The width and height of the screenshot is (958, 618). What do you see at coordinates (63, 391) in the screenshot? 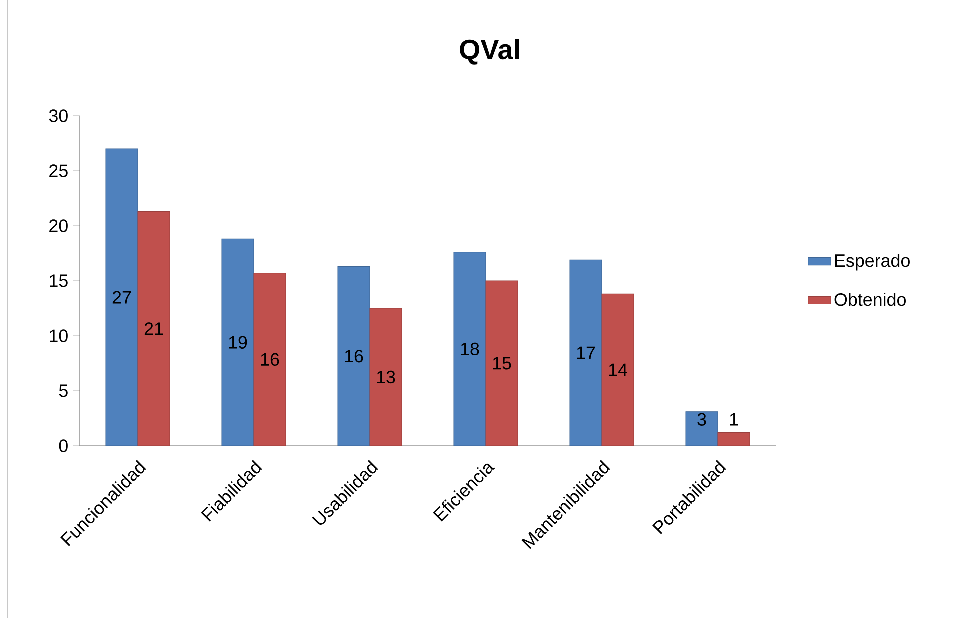
I see `y-tick-label: 5` at bounding box center [63, 391].